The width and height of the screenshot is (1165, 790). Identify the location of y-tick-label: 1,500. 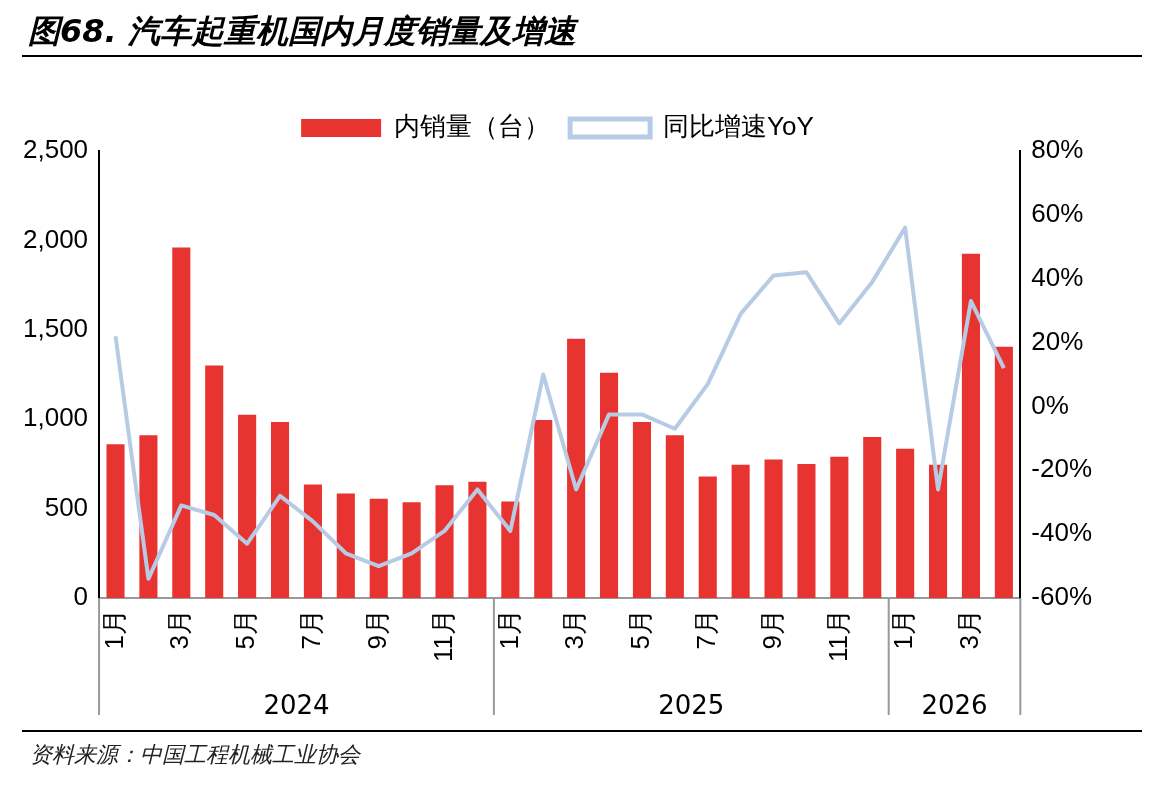
(55, 327).